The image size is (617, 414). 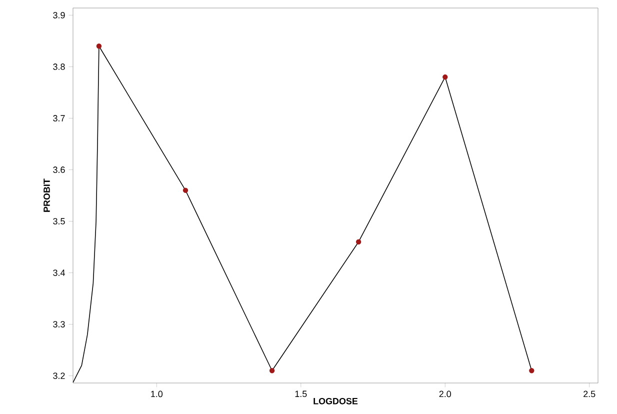 What do you see at coordinates (157, 394) in the screenshot?
I see `x-tick-label: 1.0` at bounding box center [157, 394].